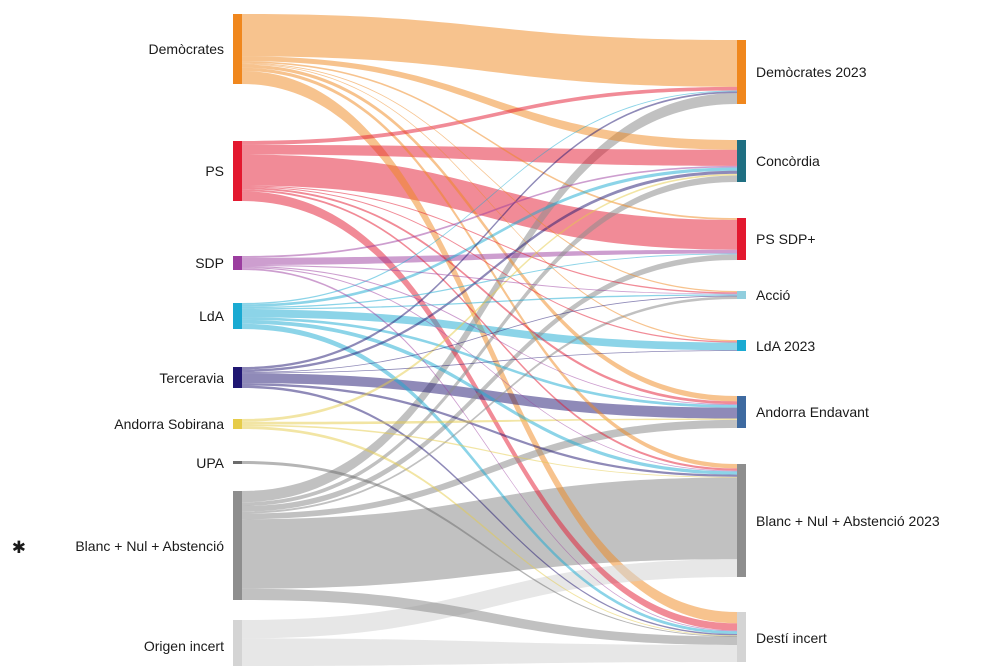 The width and height of the screenshot is (992, 669). What do you see at coordinates (169, 424) in the screenshot?
I see `node-label-aso: Andorra Sobirana` at bounding box center [169, 424].